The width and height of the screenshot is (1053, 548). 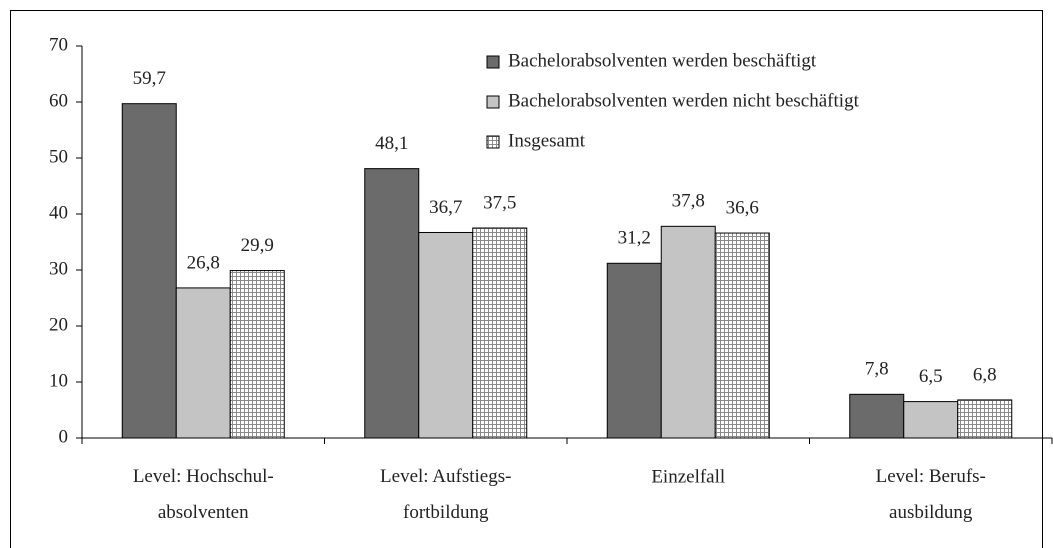 What do you see at coordinates (931, 494) in the screenshot?
I see `x-tick-label: Level: Berufs-ausbildung` at bounding box center [931, 494].